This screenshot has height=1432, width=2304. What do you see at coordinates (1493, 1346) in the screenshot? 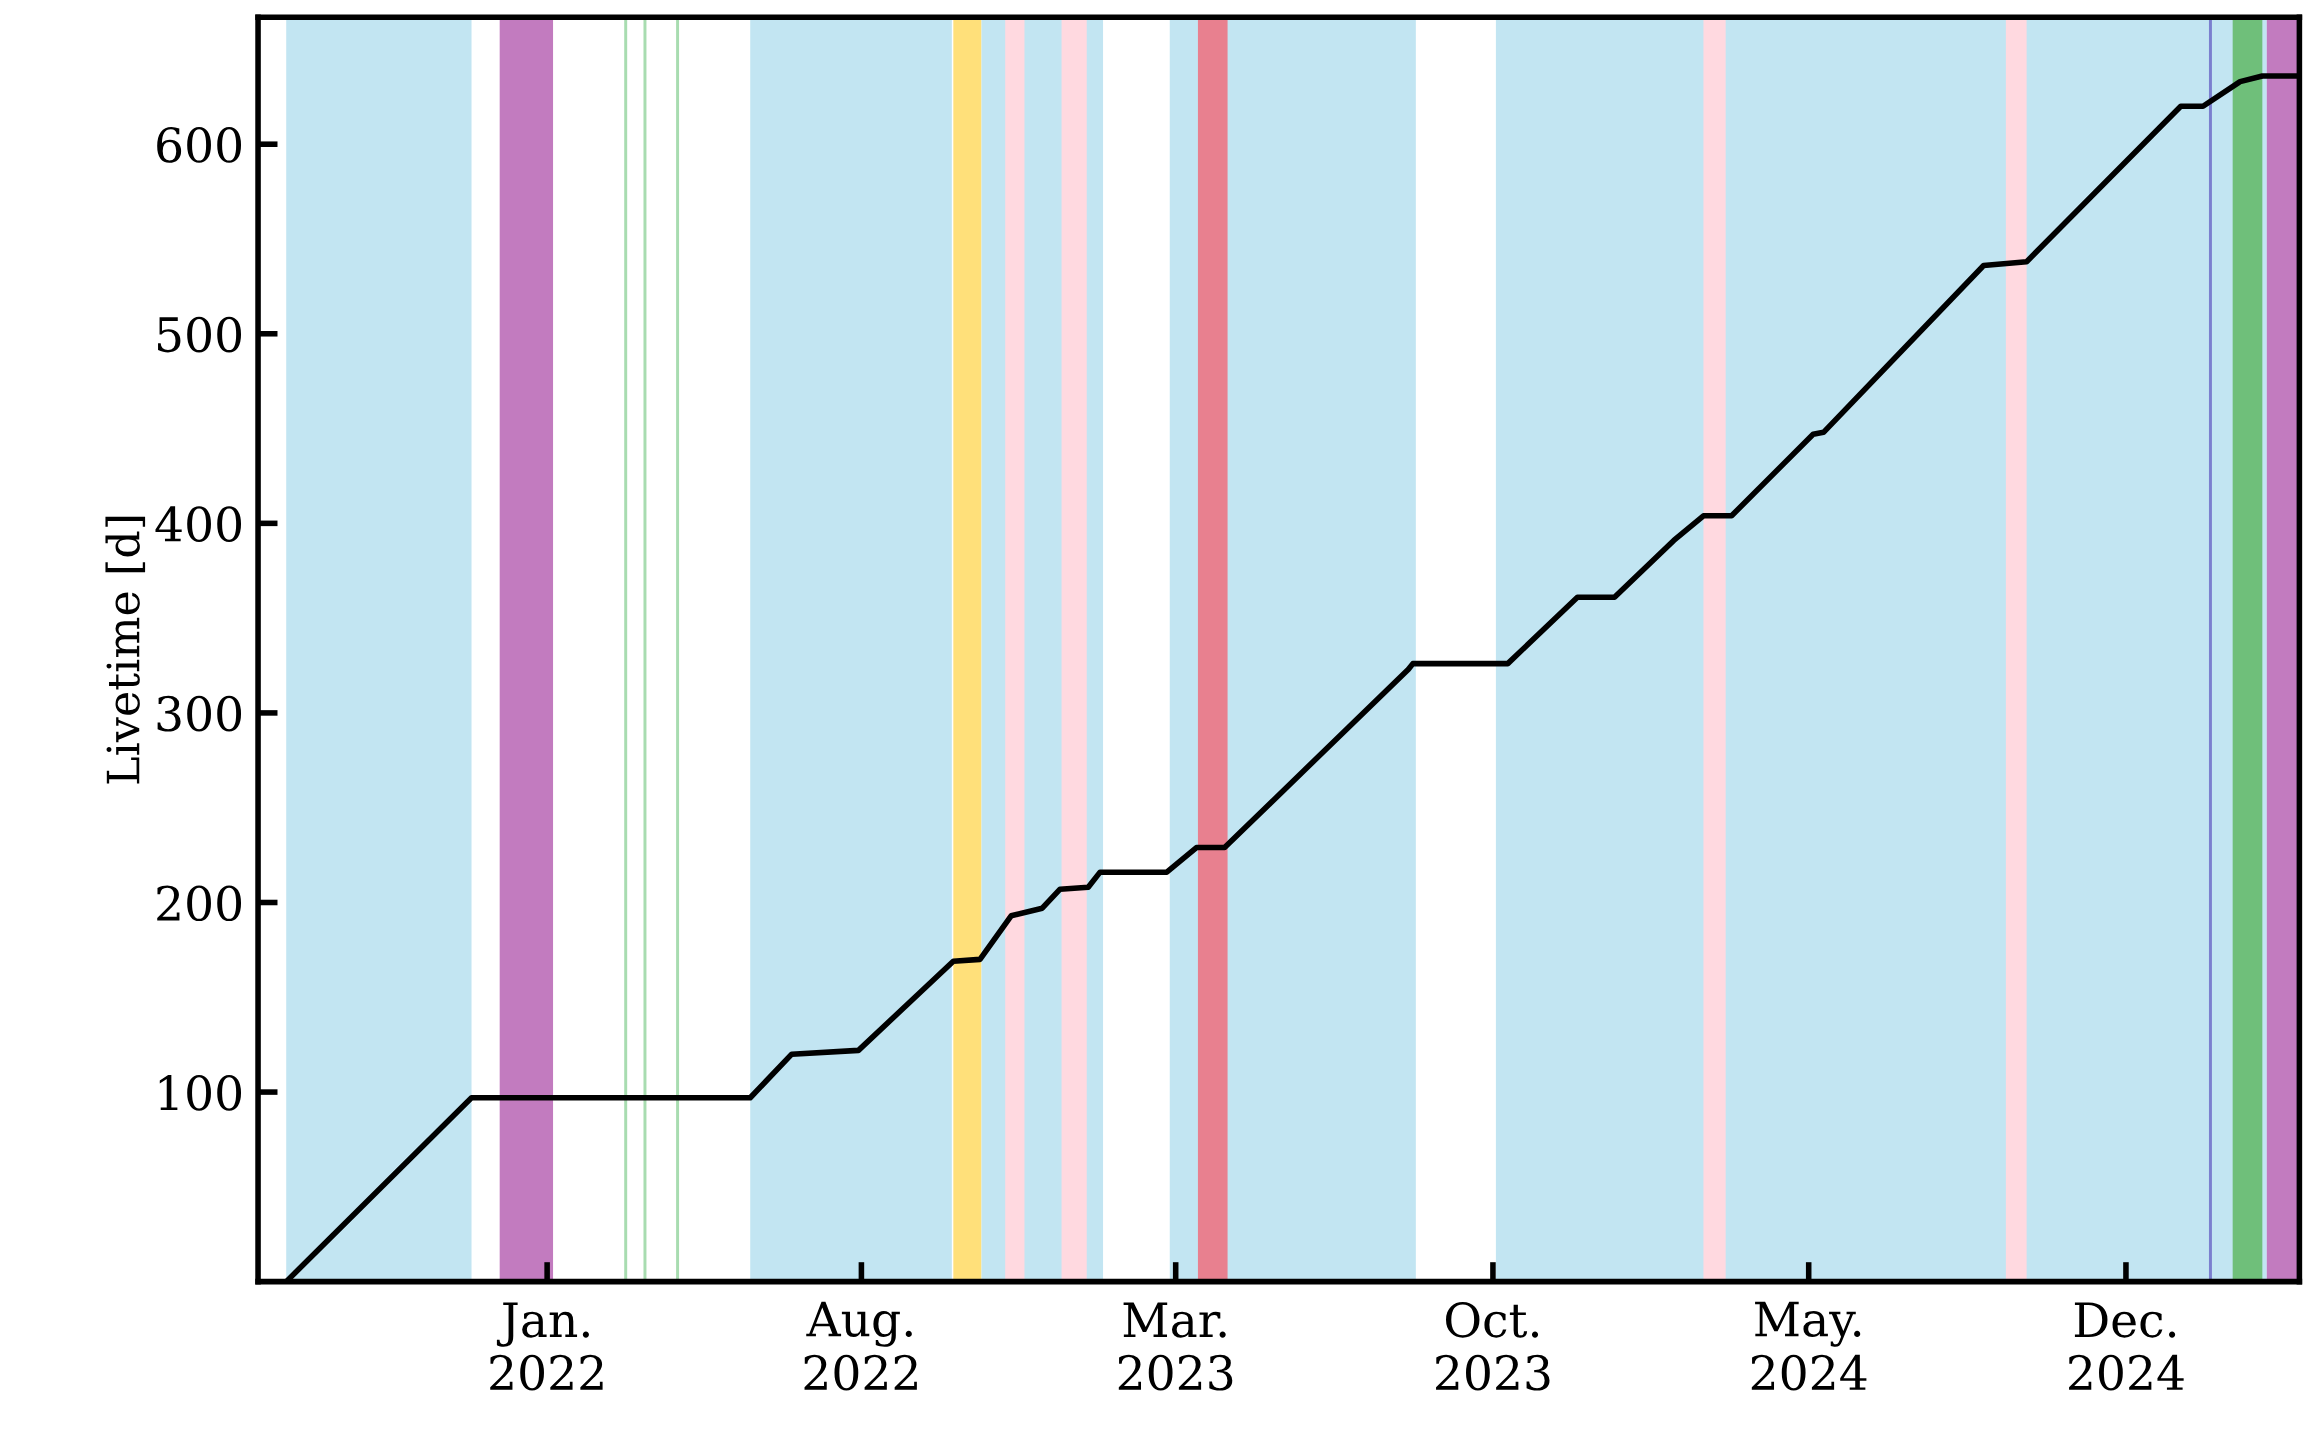
I see `x-tick-label: Oct. 2023` at bounding box center [1493, 1346].